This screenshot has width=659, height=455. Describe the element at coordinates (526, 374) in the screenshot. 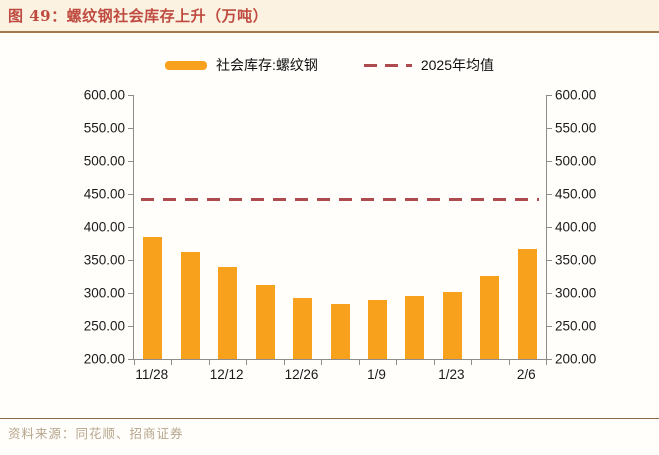

I see `x-axis-label: 2/6` at that location.